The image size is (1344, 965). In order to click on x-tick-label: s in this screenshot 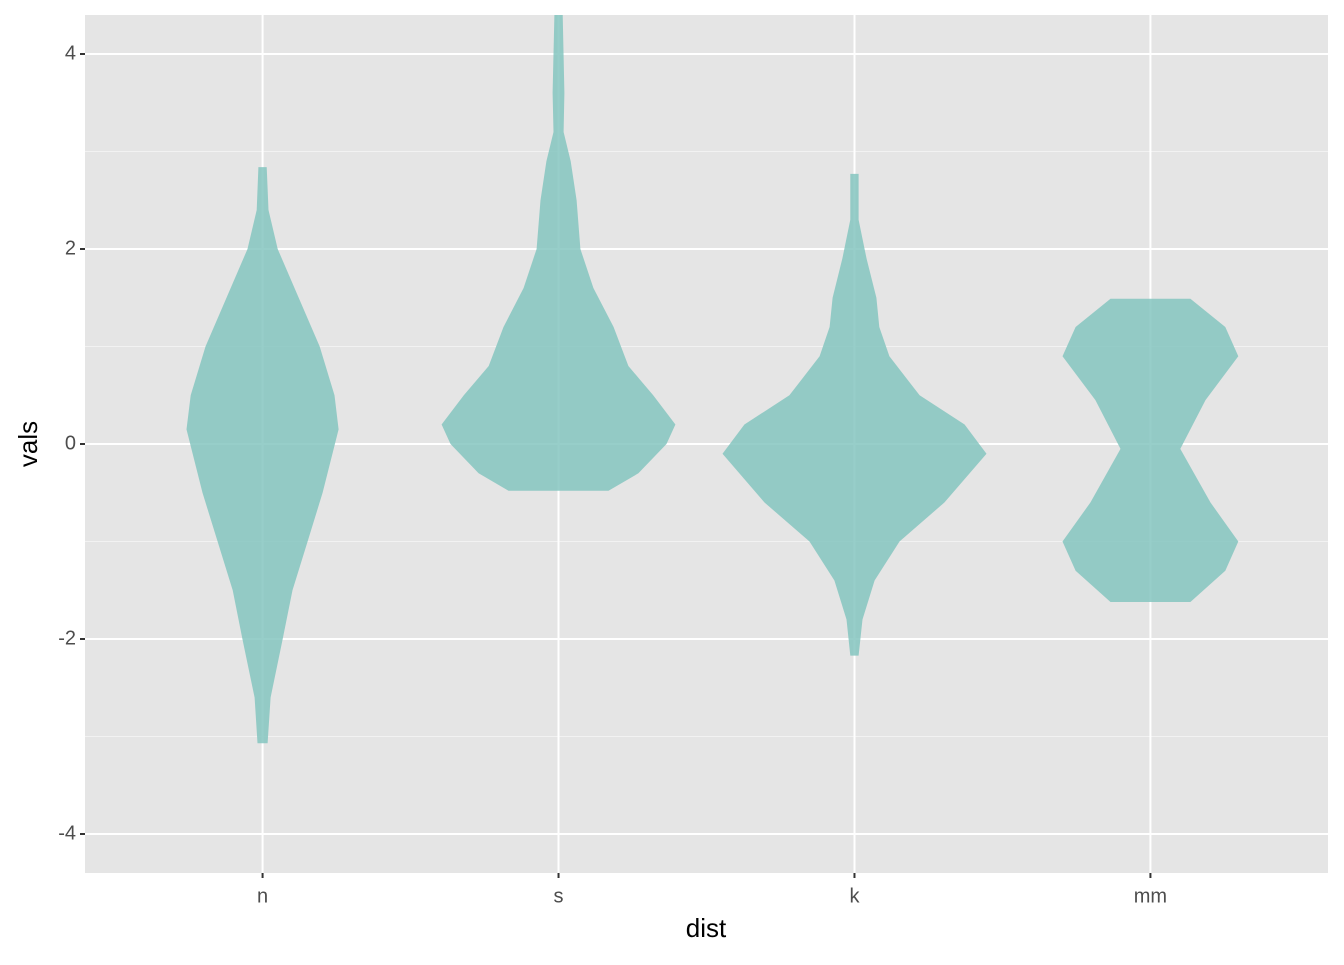, I will do `click(559, 896)`.